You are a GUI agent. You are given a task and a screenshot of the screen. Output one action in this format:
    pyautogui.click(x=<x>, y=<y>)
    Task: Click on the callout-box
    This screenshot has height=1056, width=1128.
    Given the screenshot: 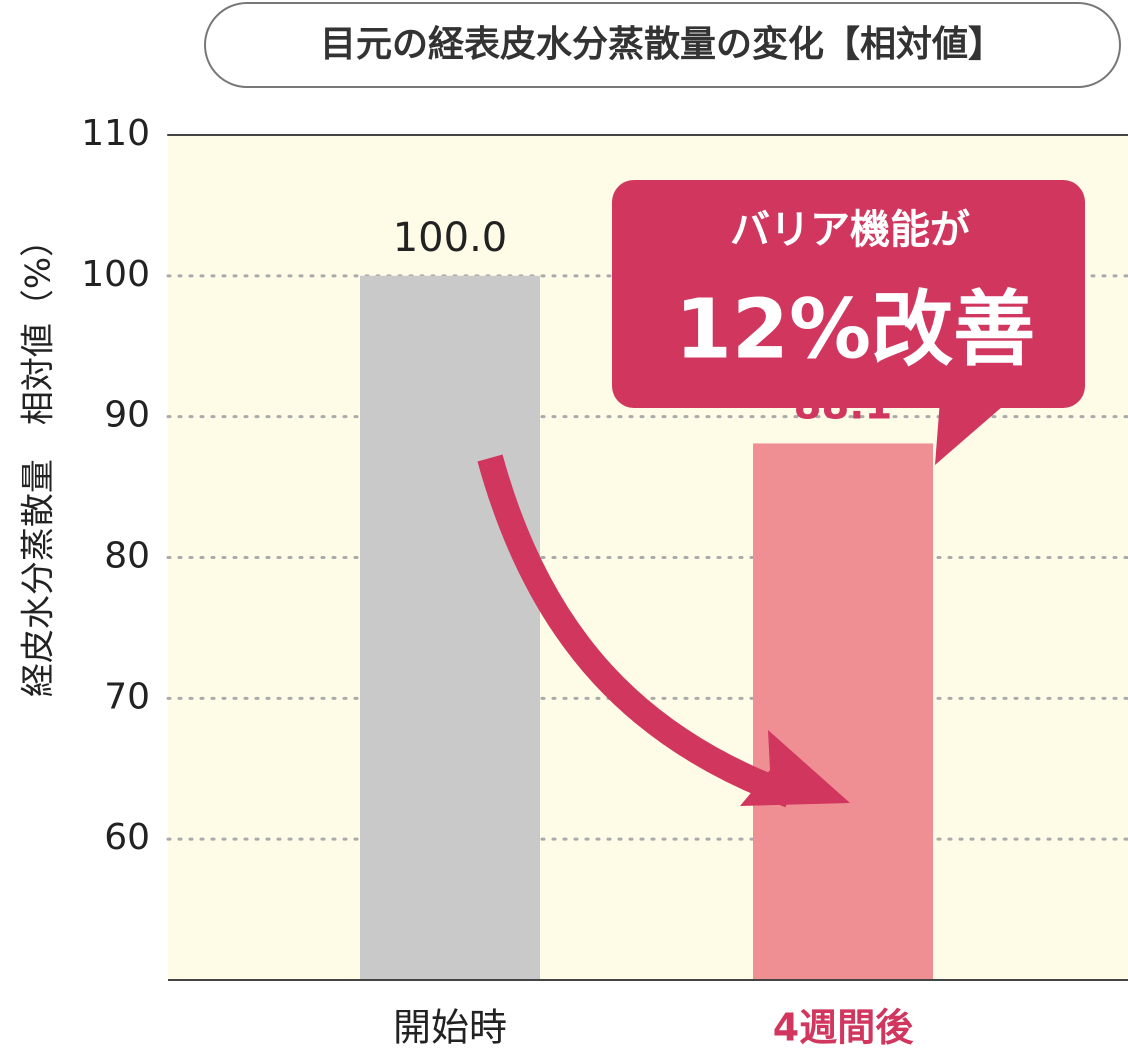 What is the action you would take?
    pyautogui.click(x=848, y=294)
    